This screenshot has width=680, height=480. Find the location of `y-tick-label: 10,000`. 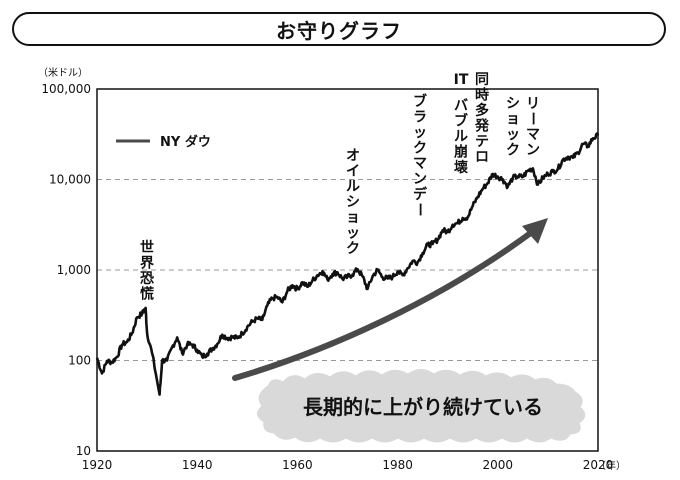

y-tick-label: 10,000 is located at coordinates (70, 180).